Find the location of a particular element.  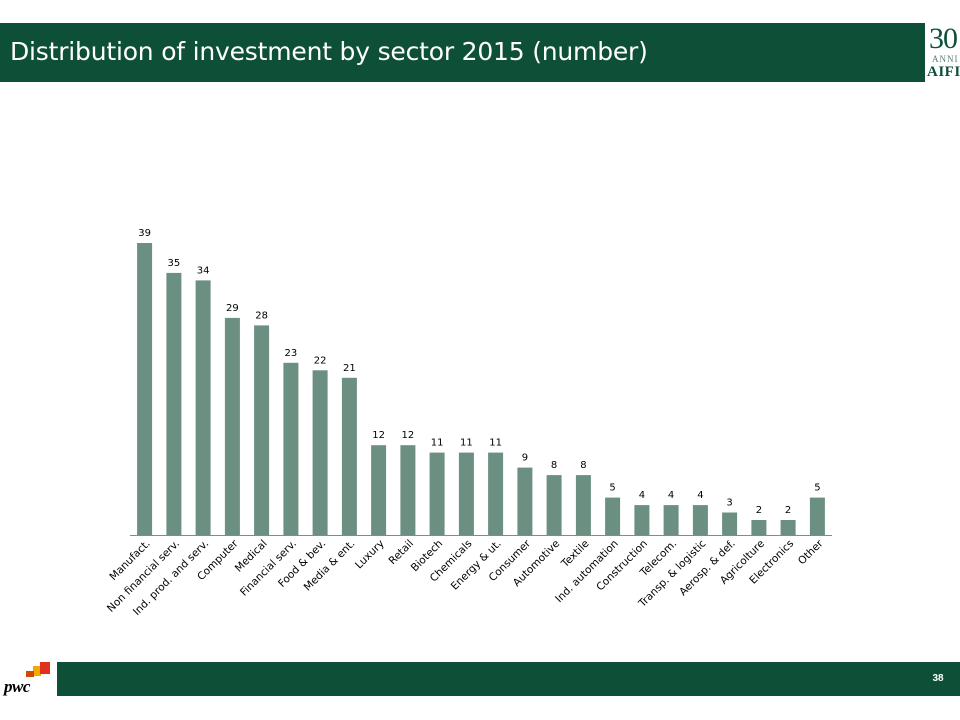

aifi-logo: 30 ANNI AIFI is located at coordinates (943, 53).